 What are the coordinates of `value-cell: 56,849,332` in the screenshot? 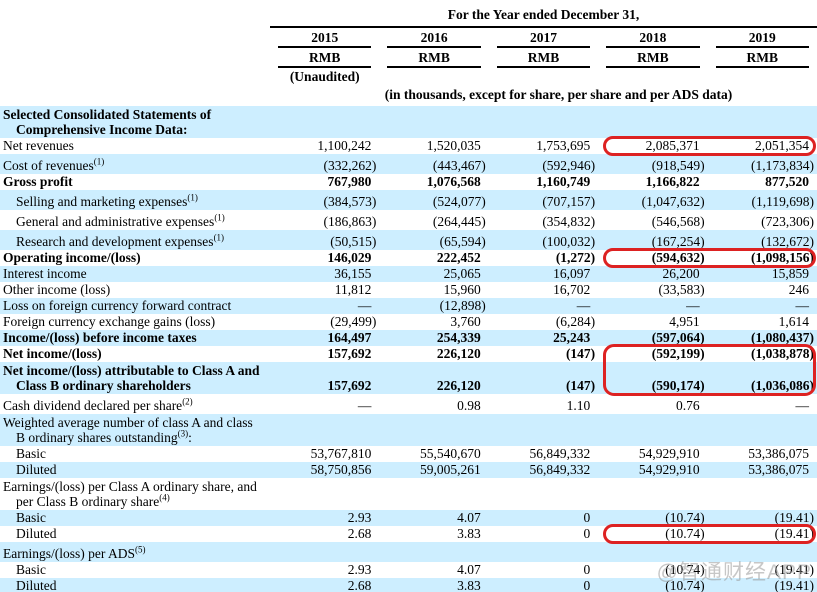 It's located at (560, 469).